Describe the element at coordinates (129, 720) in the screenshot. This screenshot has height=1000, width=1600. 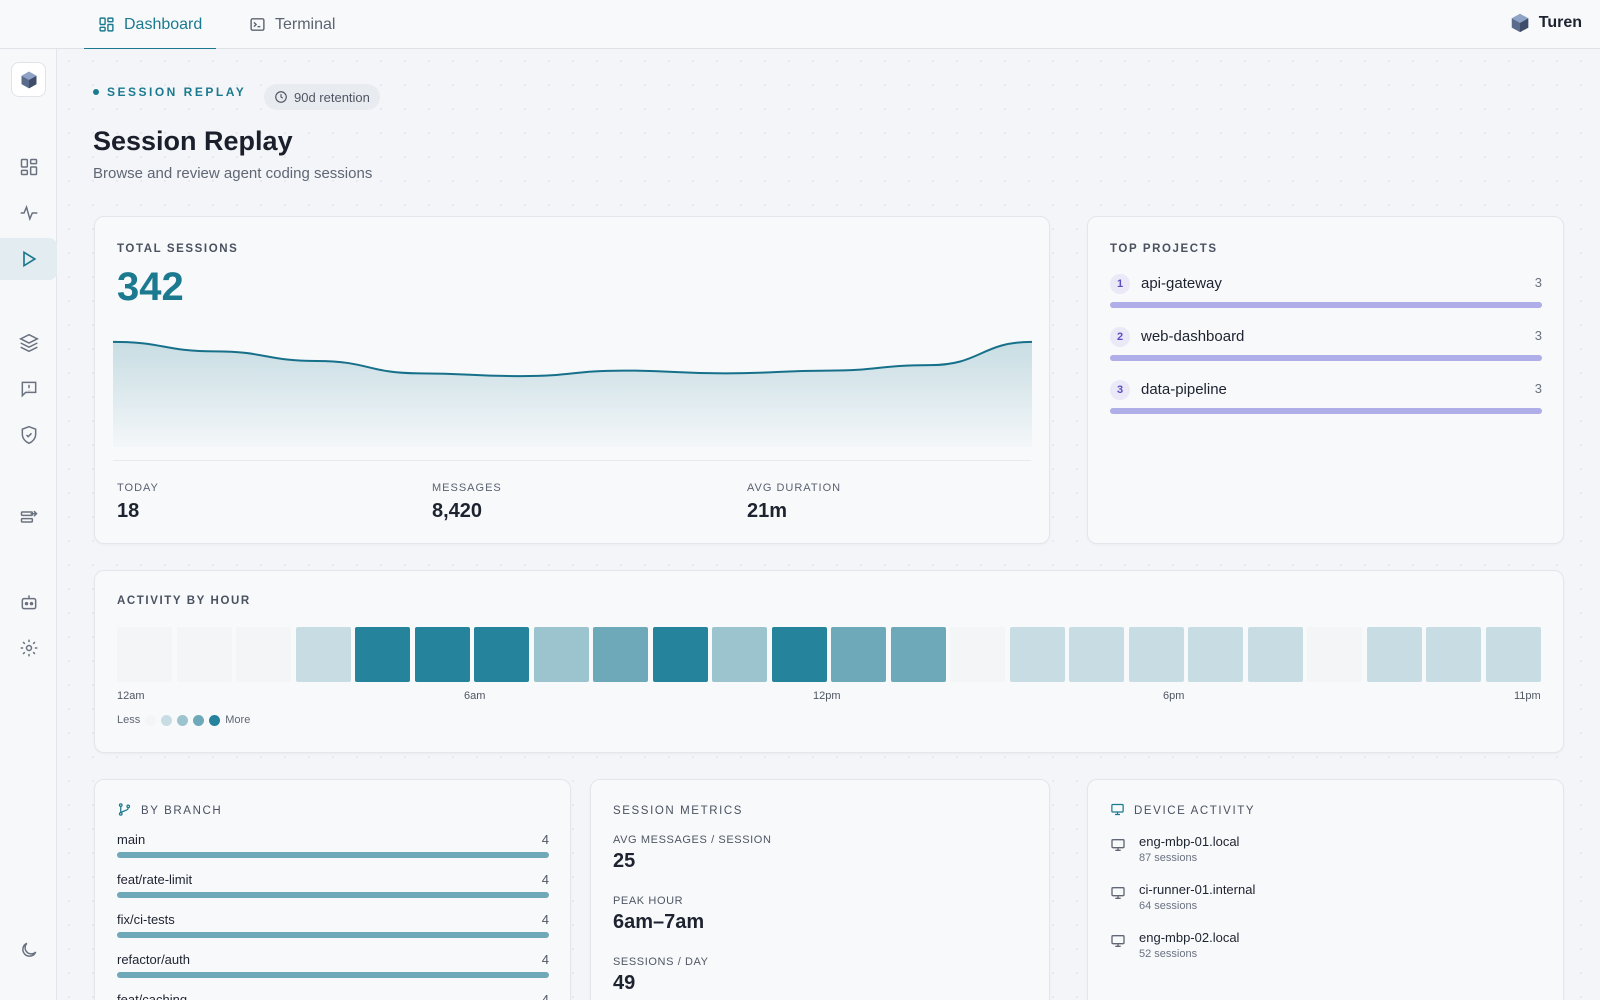
I see `legend-less: Less` at that location.